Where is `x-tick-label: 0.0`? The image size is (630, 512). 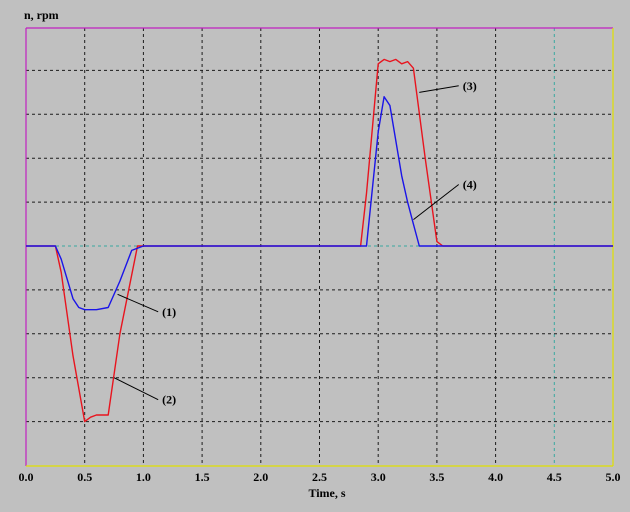
x-tick-label: 0.0 is located at coordinates (26, 477).